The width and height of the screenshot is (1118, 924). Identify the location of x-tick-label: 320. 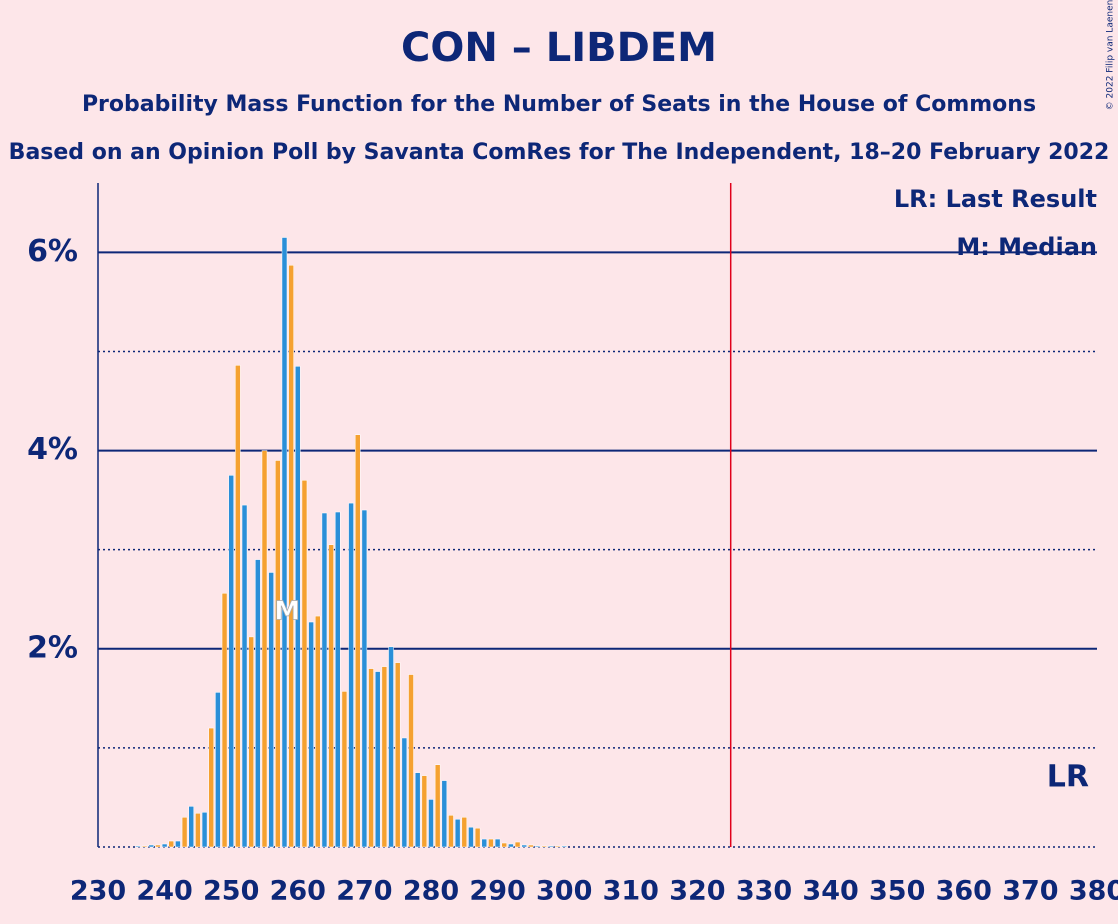
(697, 891).